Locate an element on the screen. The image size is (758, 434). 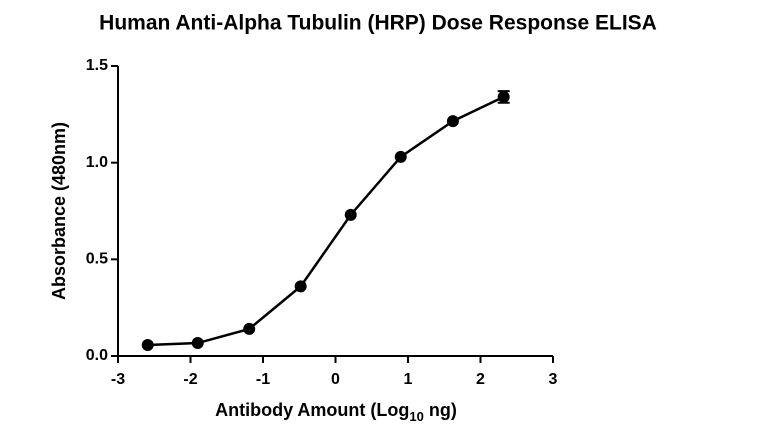
x-tick-label: 3 is located at coordinates (553, 379).